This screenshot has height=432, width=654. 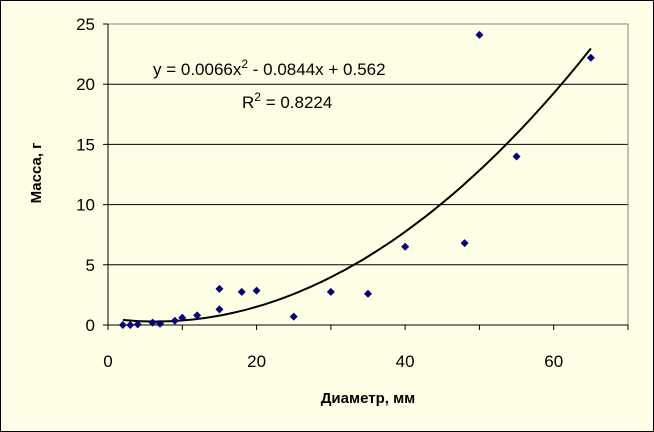 What do you see at coordinates (85, 175) in the screenshot?
I see `y-tick-labels: 0 5 10 15 20 25` at bounding box center [85, 175].